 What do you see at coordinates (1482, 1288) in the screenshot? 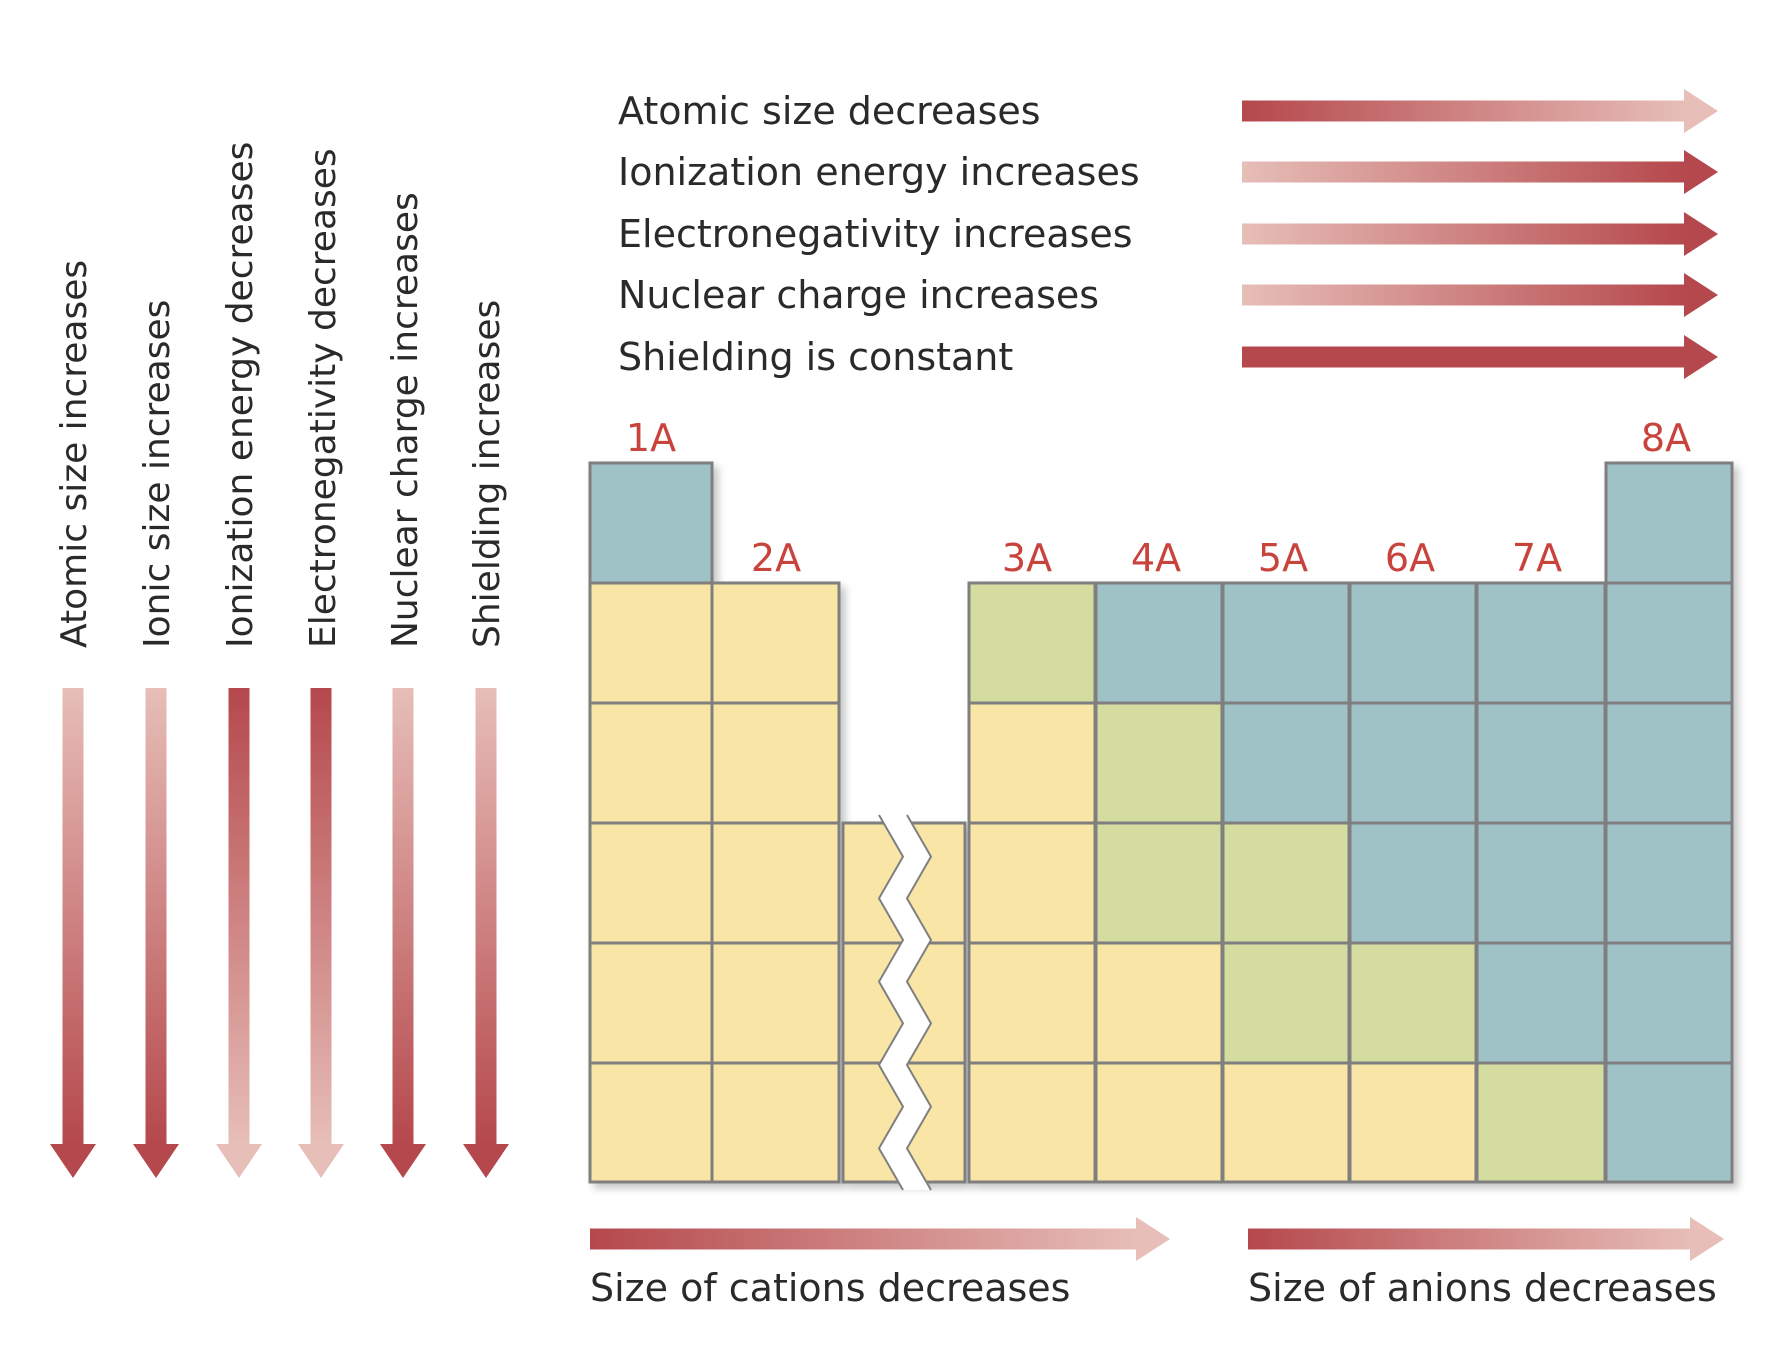
I see `bottom-trend-label: Size of anions decreases` at bounding box center [1482, 1288].